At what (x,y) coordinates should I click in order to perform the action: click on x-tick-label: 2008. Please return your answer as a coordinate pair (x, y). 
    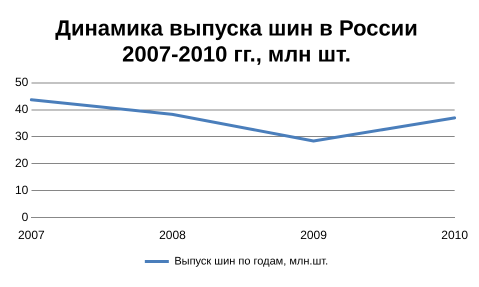
    Looking at the image, I should click on (172, 235).